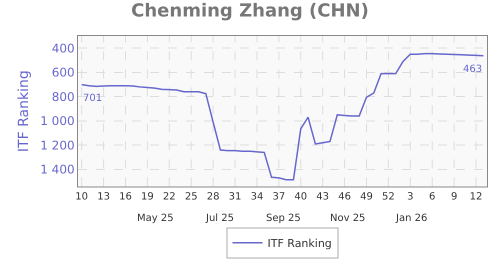 Image resolution: width=500 pixels, height=270 pixels. Describe the element at coordinates (257, 196) in the screenshot. I see `x-tick-label: 34` at that location.